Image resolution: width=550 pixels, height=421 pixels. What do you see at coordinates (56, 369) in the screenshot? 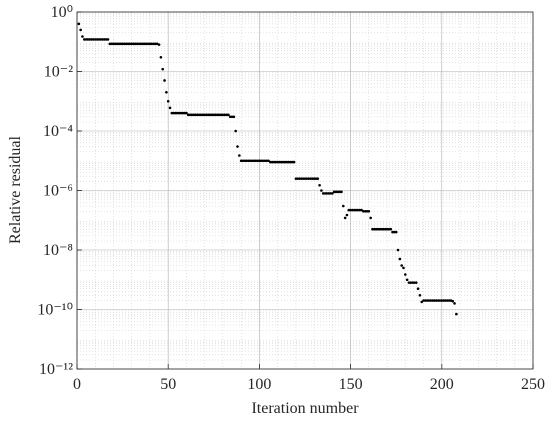
I see `y-tick-label: 10⁻¹²` at bounding box center [56, 369].